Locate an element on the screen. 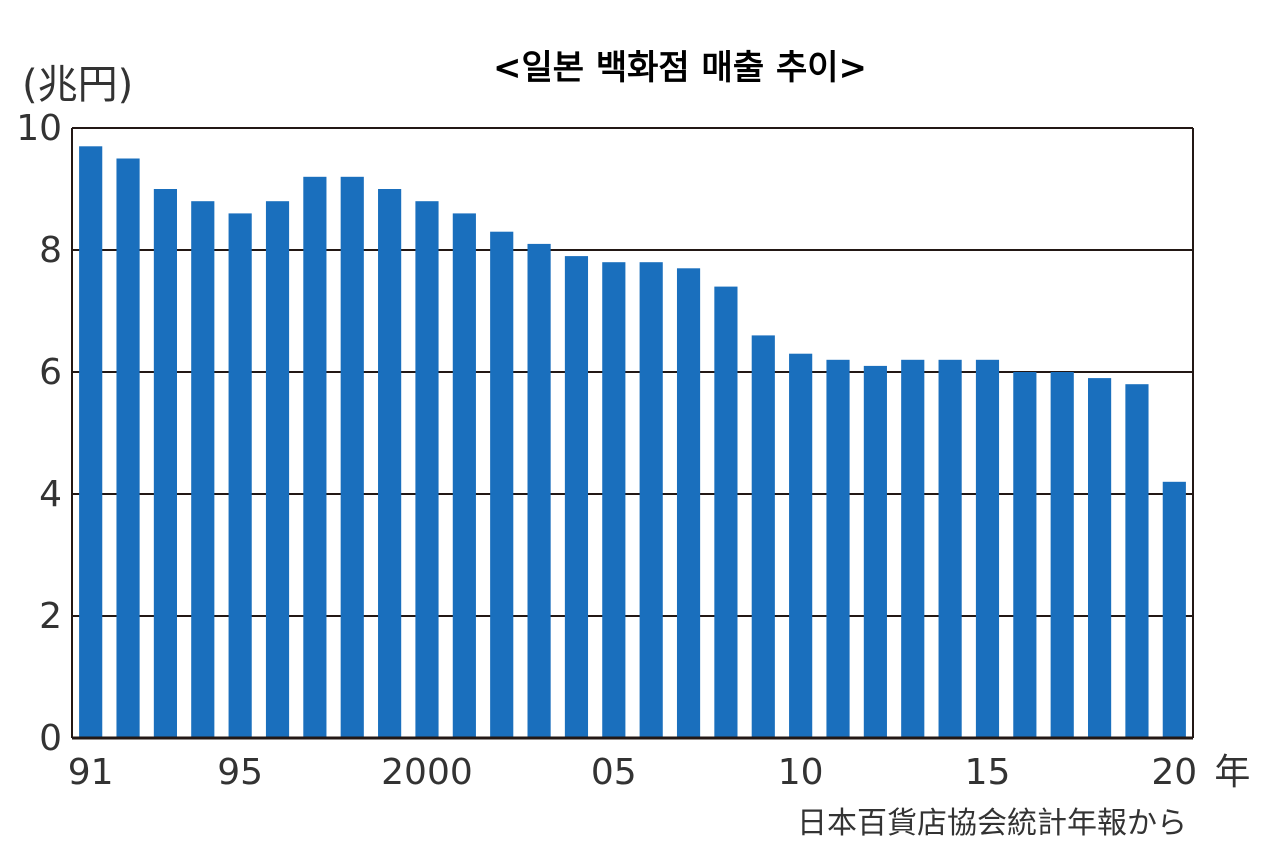  x-tick-label: 20 is located at coordinates (1174, 772).